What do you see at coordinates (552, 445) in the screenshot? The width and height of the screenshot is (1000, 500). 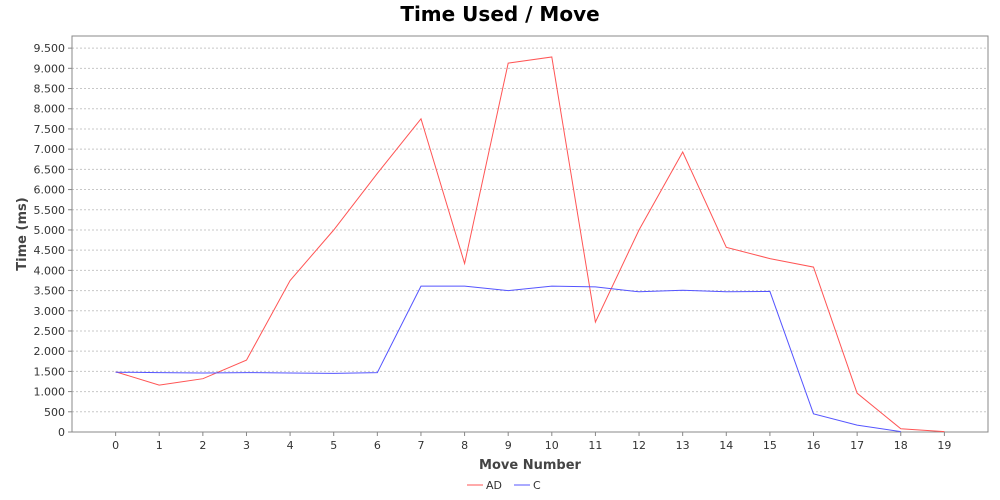 I see `x-tick-label: 10` at bounding box center [552, 445].